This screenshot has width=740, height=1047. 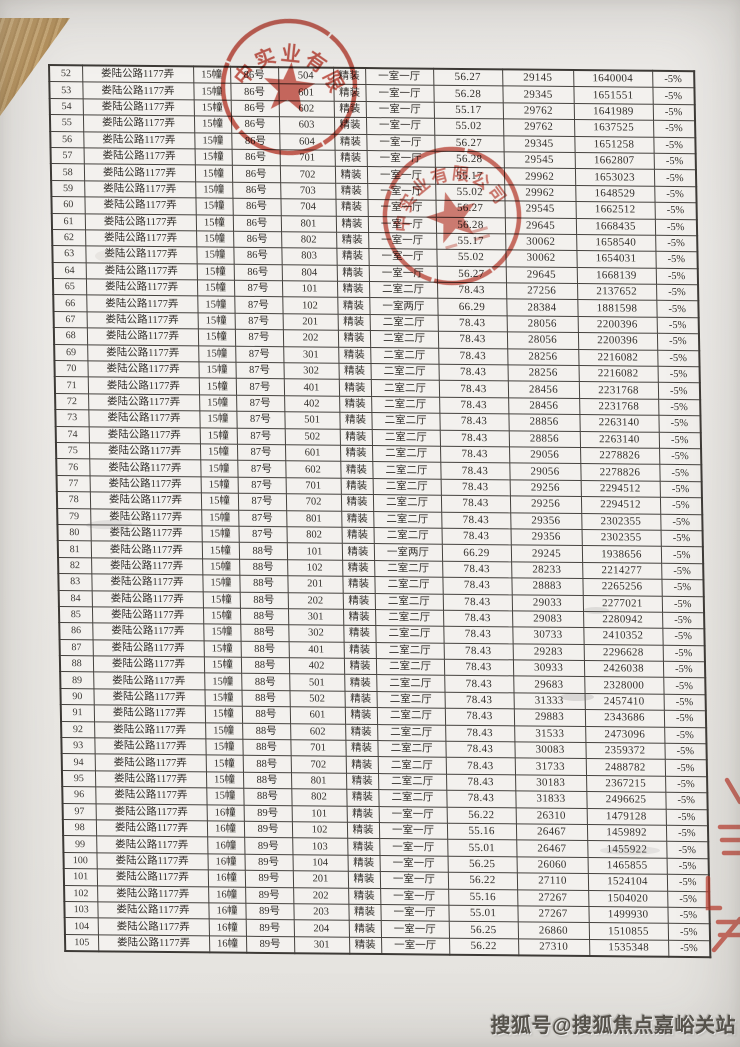 What do you see at coordinates (553, 931) in the screenshot?
I see `cell-unit_price: 26860` at bounding box center [553, 931].